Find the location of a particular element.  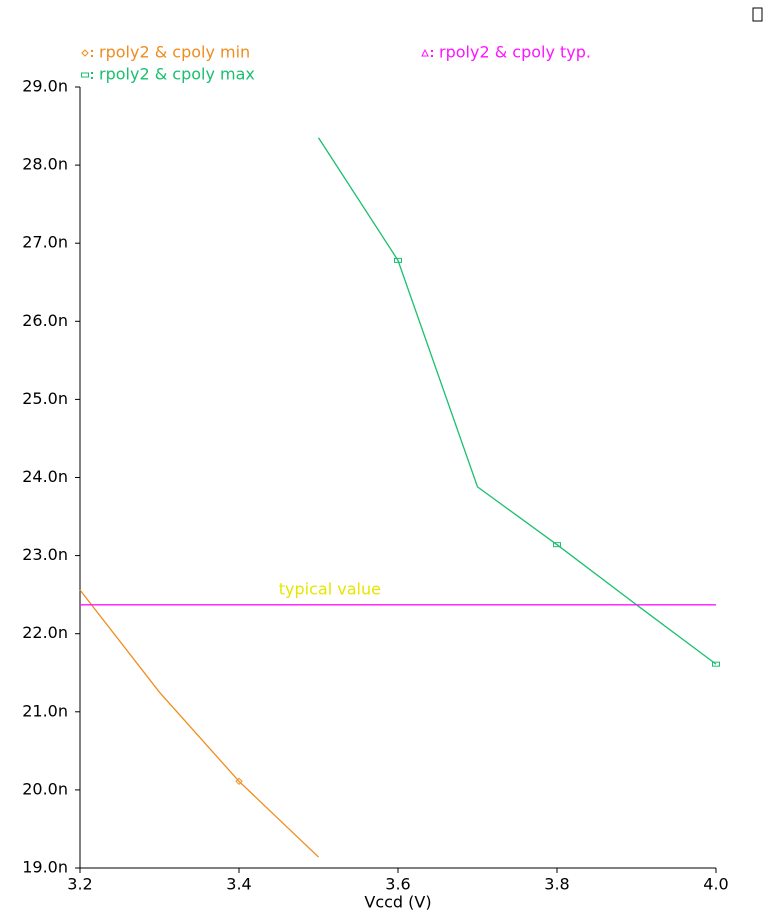

x-tick-label: 3.8 is located at coordinates (556, 884).